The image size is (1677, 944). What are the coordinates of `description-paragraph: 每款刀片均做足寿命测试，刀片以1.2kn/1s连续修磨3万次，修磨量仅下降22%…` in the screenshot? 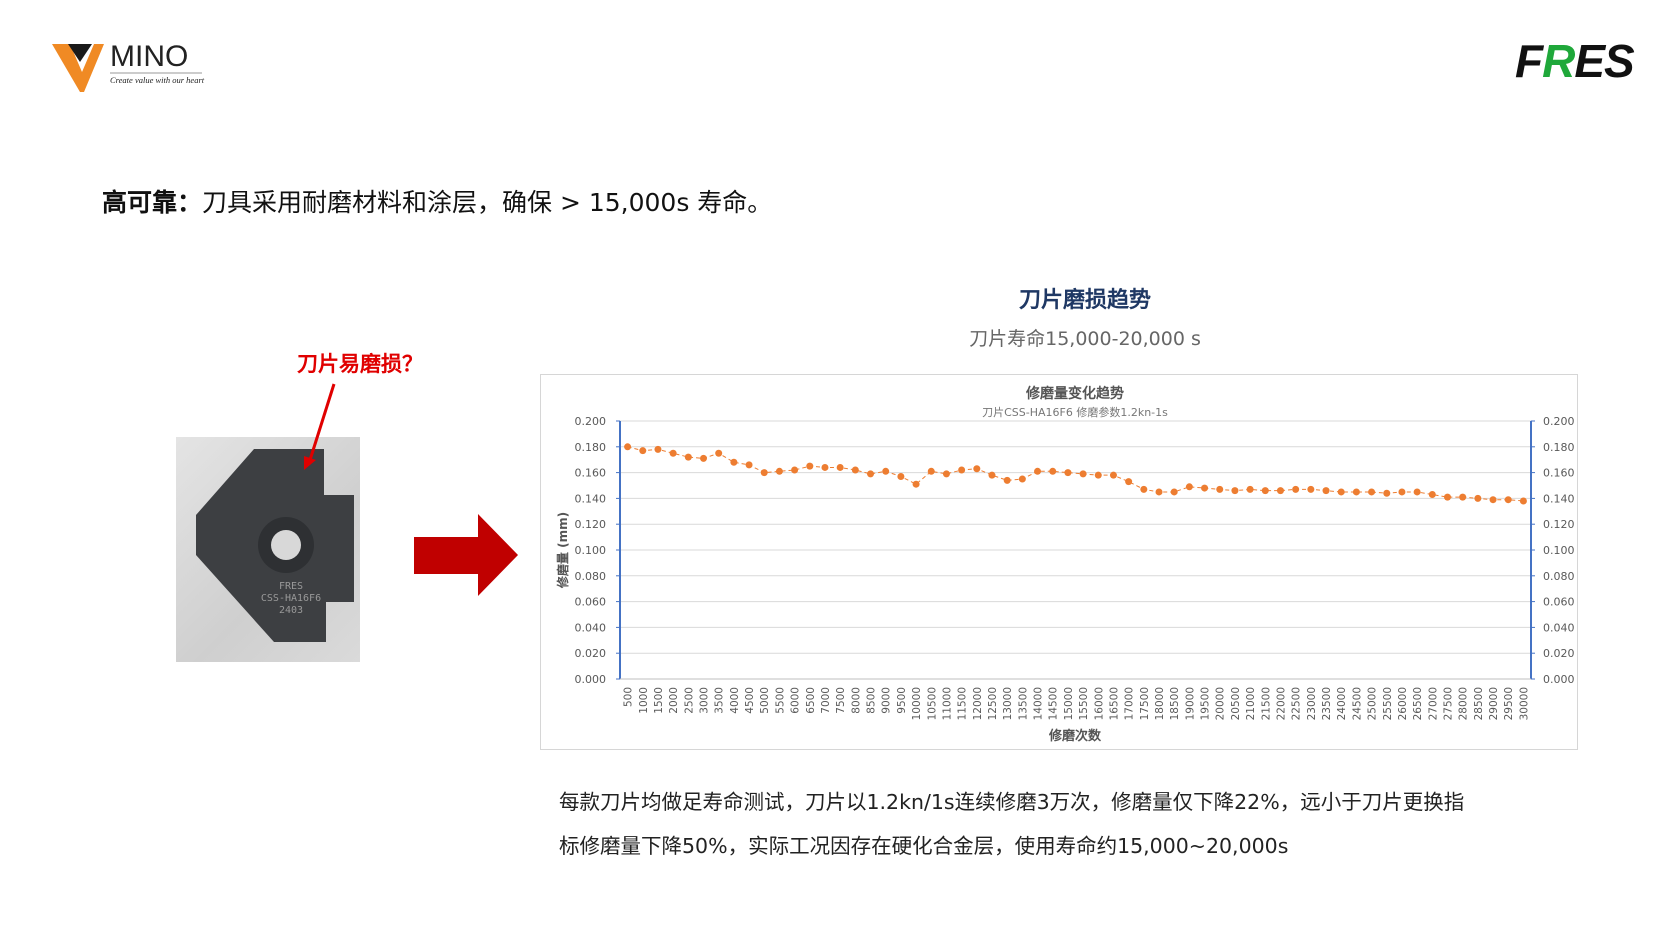 It's located at (1089, 824).